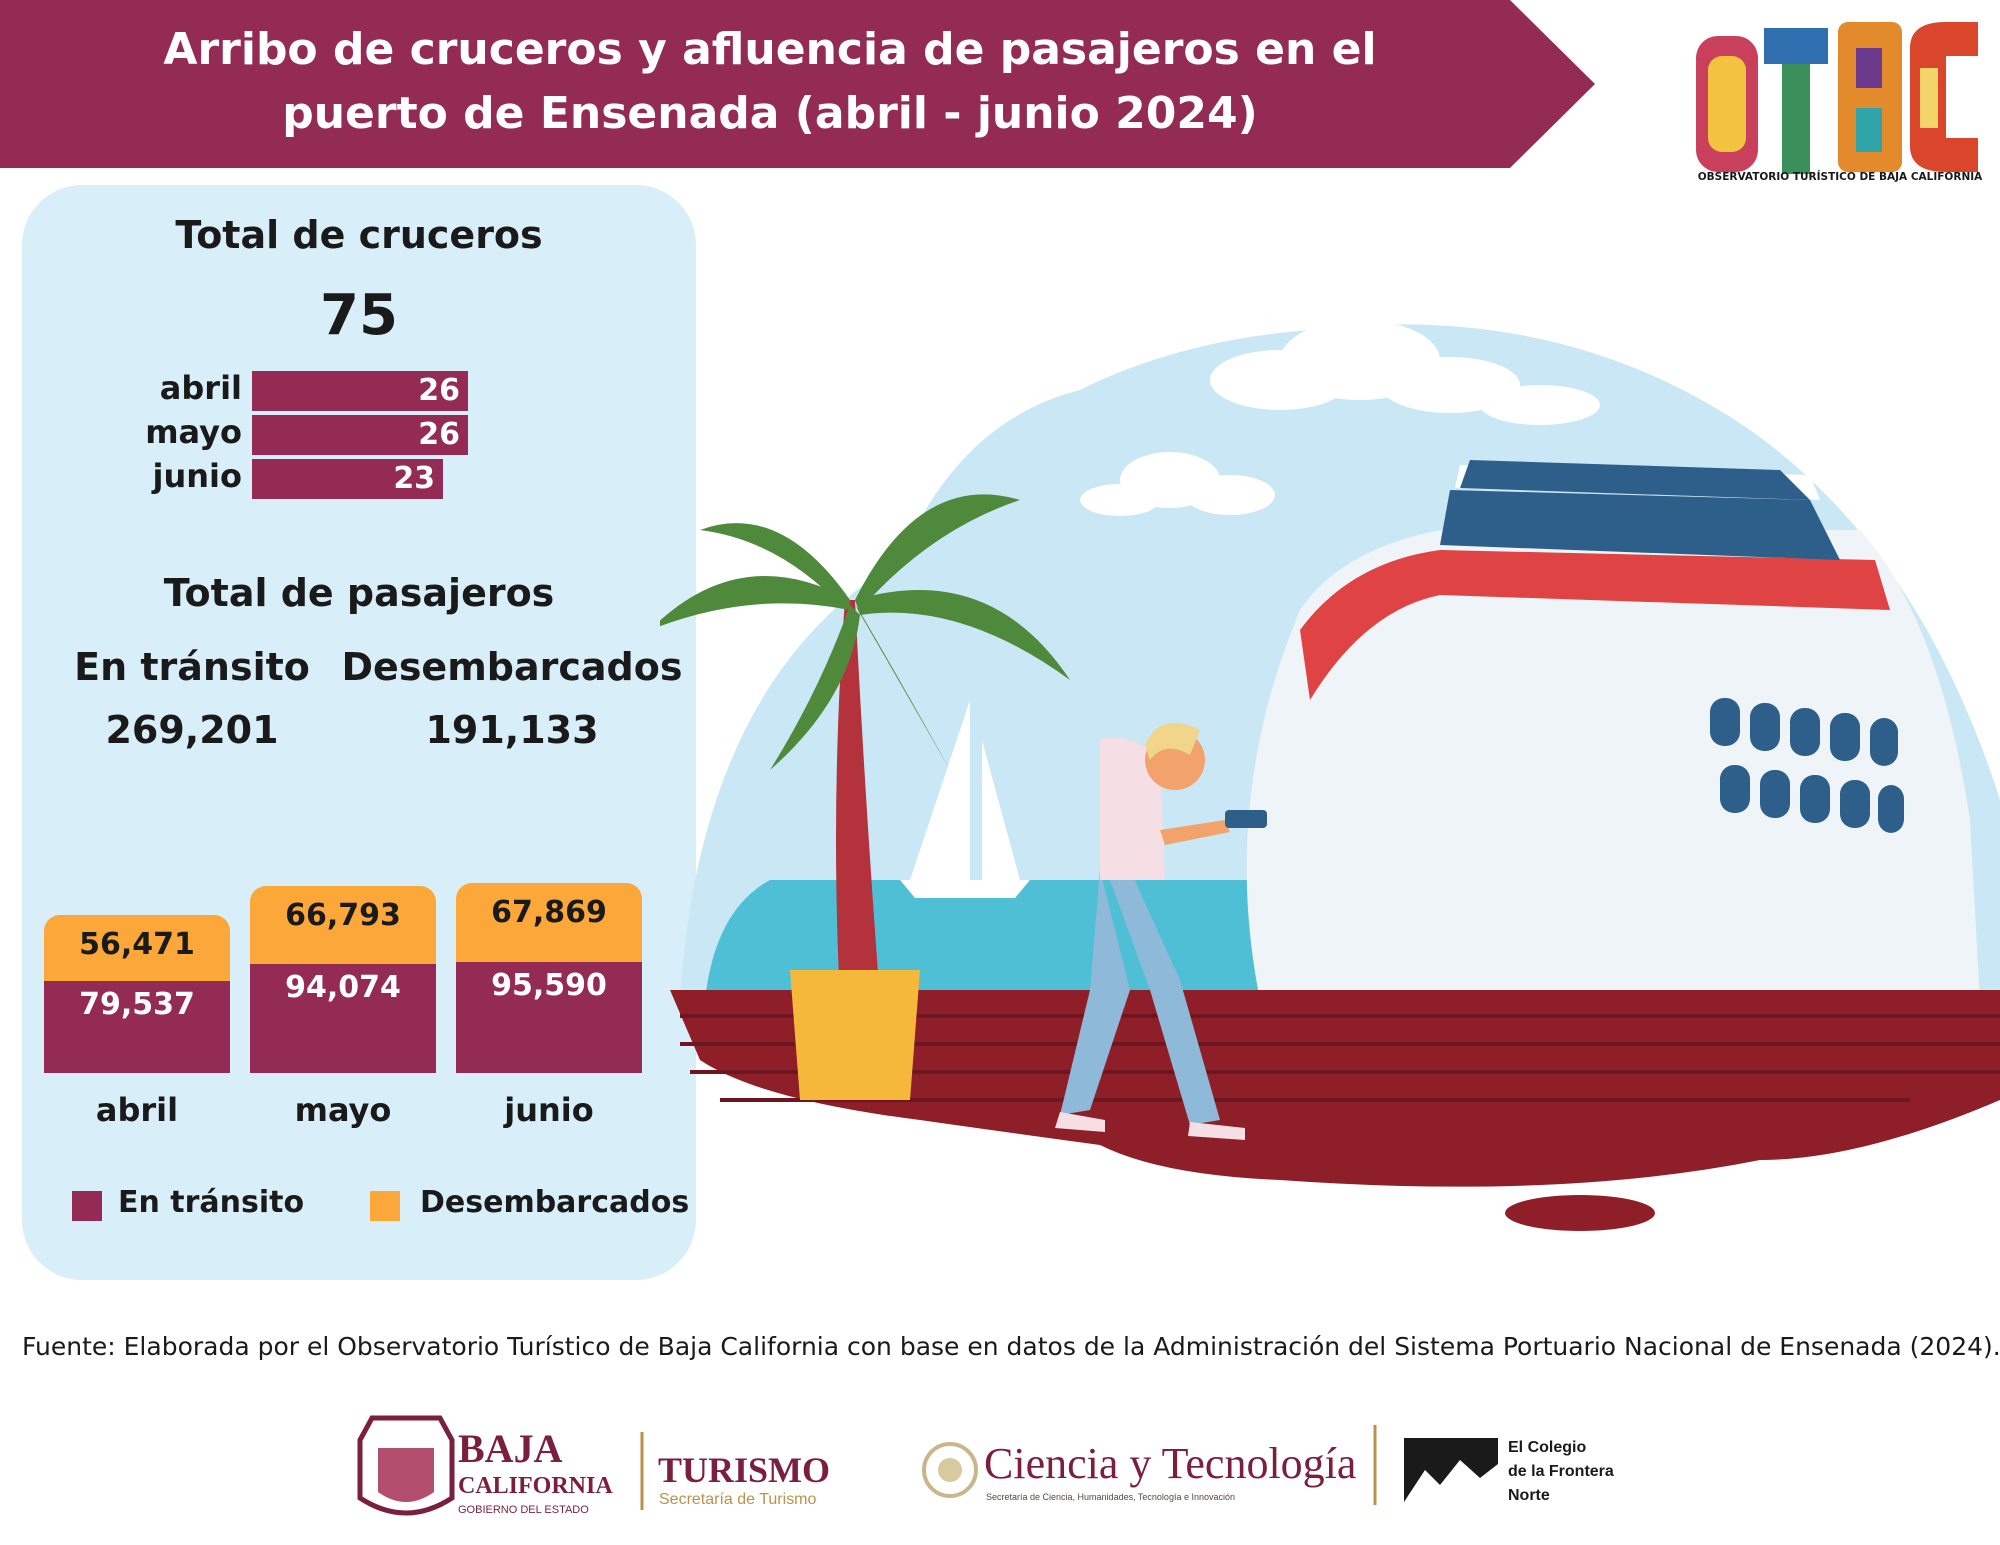 Image resolution: width=2000 pixels, height=1545 pixels. What do you see at coordinates (193, 432) in the screenshot?
I see `cruise-bar-label-mayo: mayo` at bounding box center [193, 432].